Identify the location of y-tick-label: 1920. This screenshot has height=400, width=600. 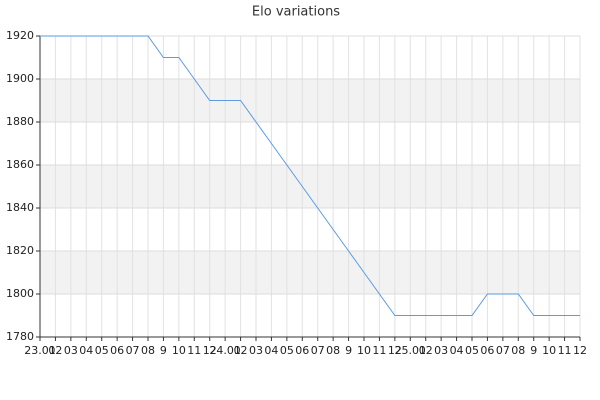
(20, 35).